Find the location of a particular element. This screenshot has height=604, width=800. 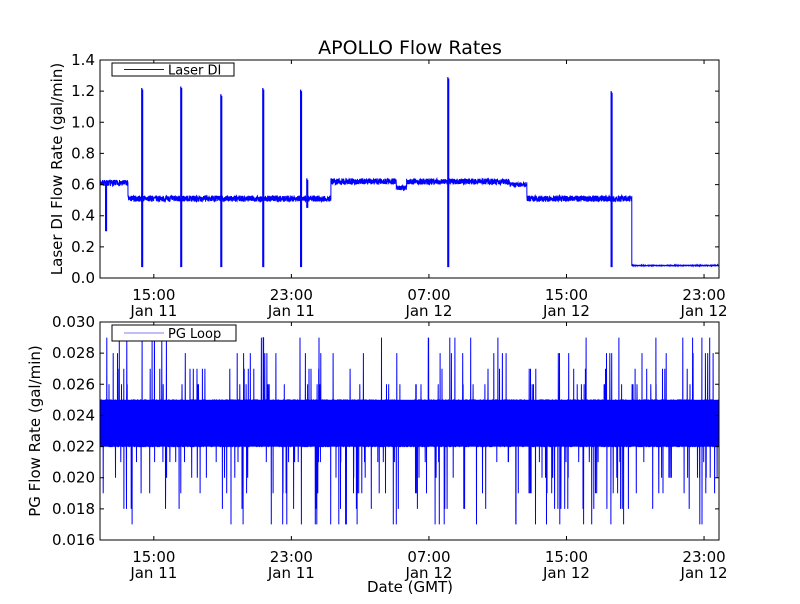

y-tick-label: 0.016 is located at coordinates (73, 540).